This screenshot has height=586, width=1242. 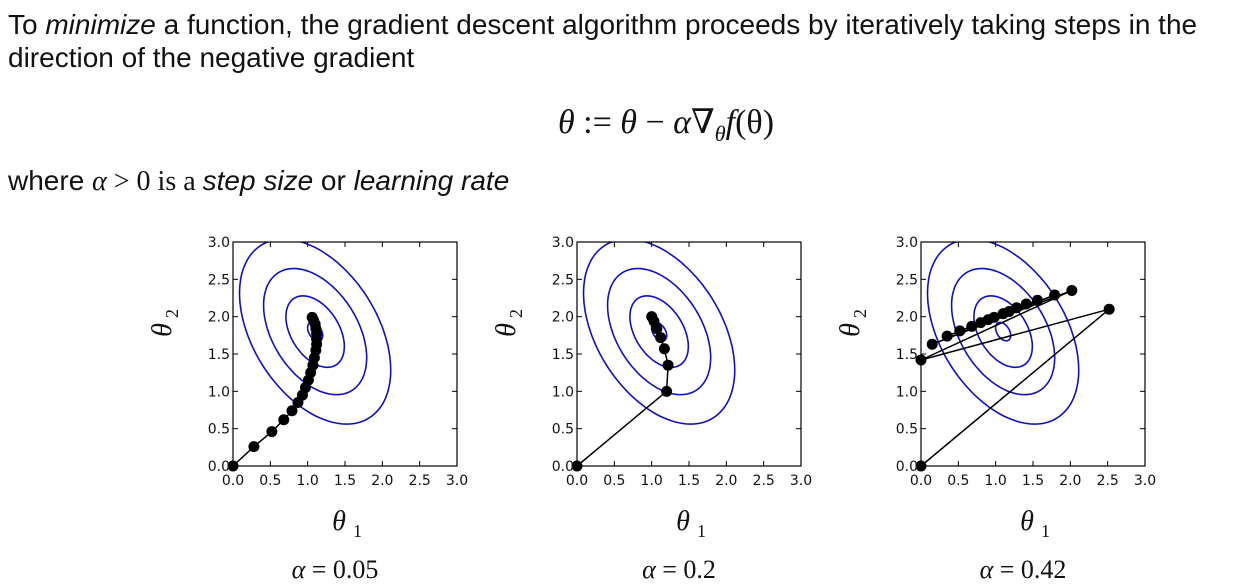 I want to click on panel-caption: α = 0.42, so click(x=1023, y=569).